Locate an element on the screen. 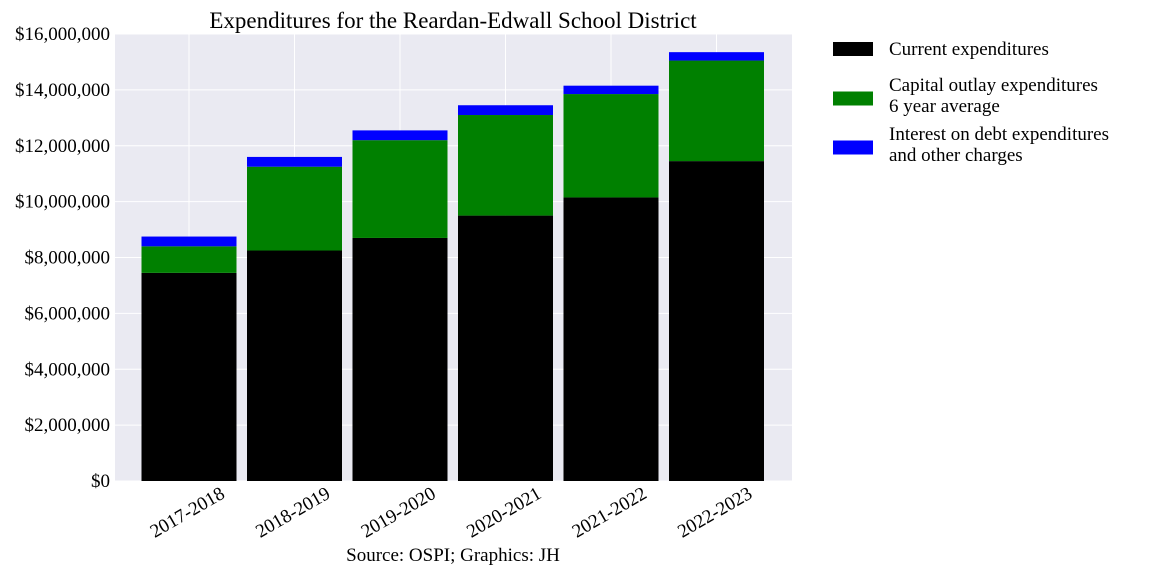 Image resolution: width=1152 pixels, height=576 pixels. bar-segment-series-1-2022-2023 is located at coordinates (716, 321).